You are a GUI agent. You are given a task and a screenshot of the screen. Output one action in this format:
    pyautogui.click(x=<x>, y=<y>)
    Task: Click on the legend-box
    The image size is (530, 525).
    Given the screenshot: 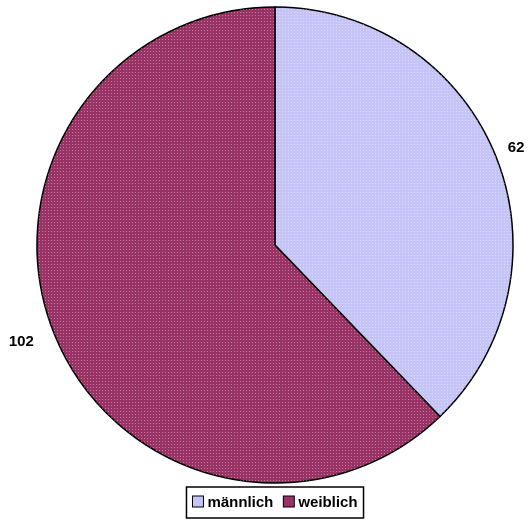 What is the action you would take?
    pyautogui.click(x=275, y=502)
    